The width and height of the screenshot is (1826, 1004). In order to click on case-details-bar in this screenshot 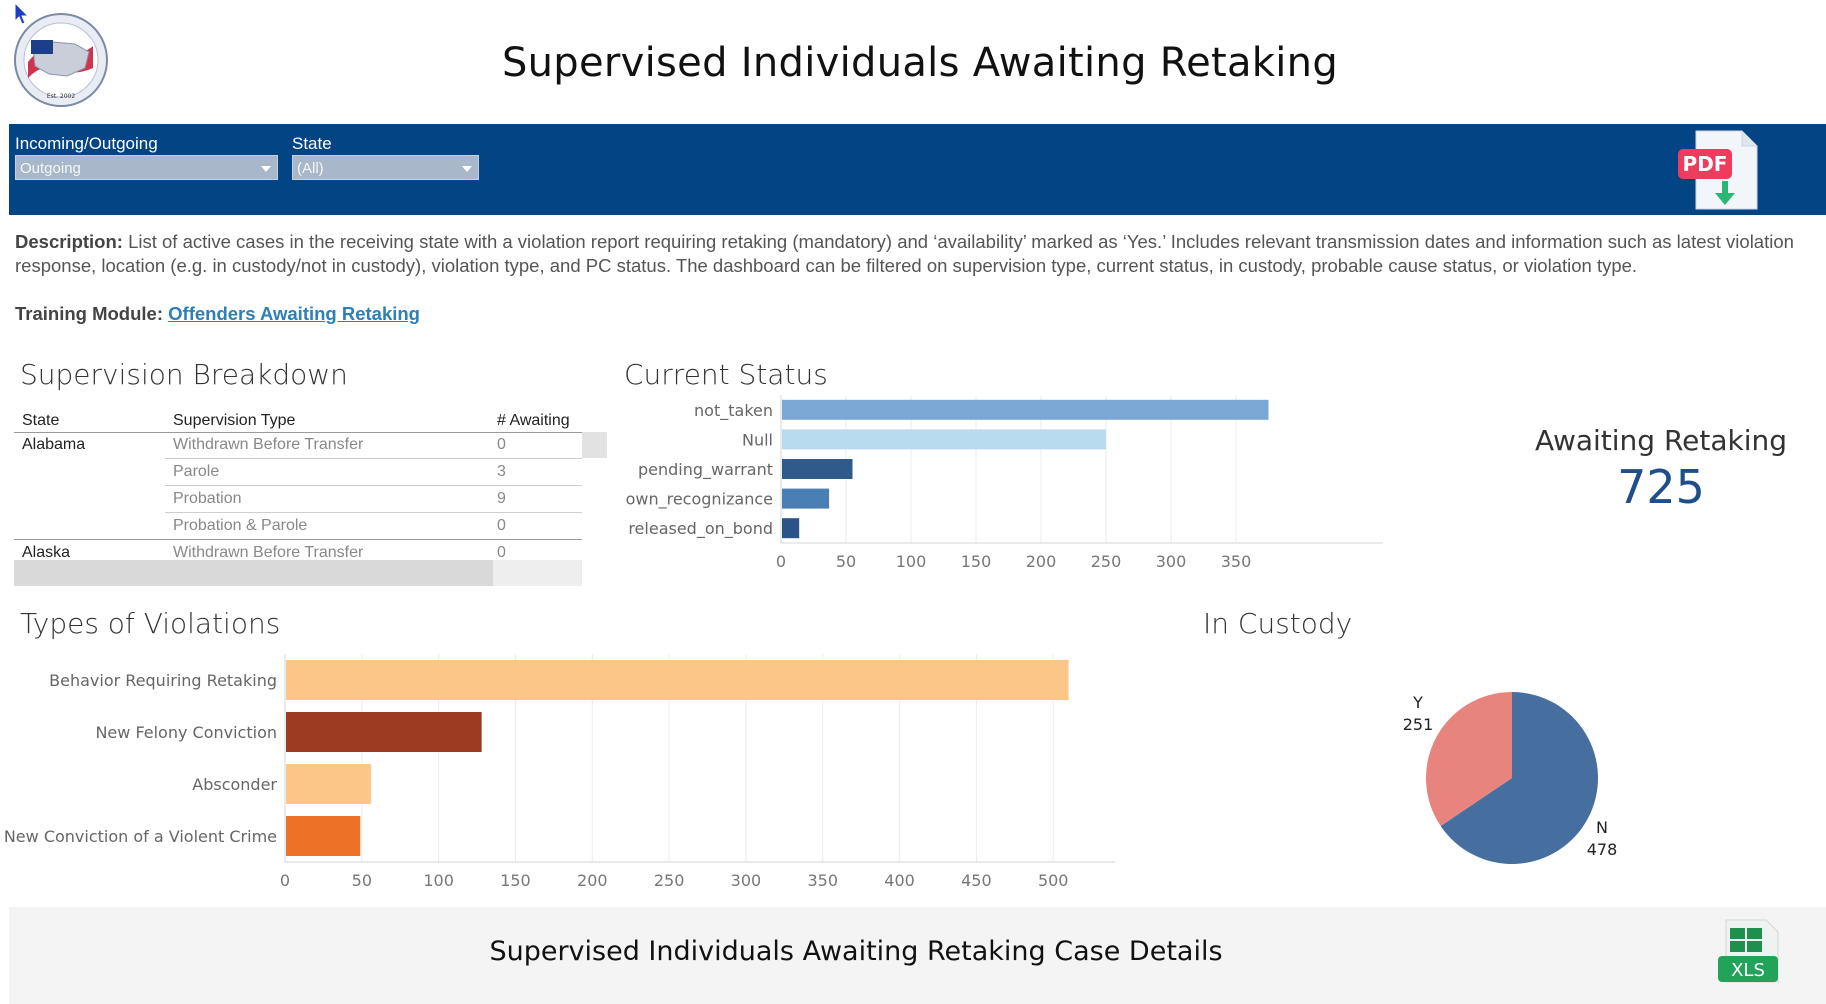, I will do `click(917, 955)`.